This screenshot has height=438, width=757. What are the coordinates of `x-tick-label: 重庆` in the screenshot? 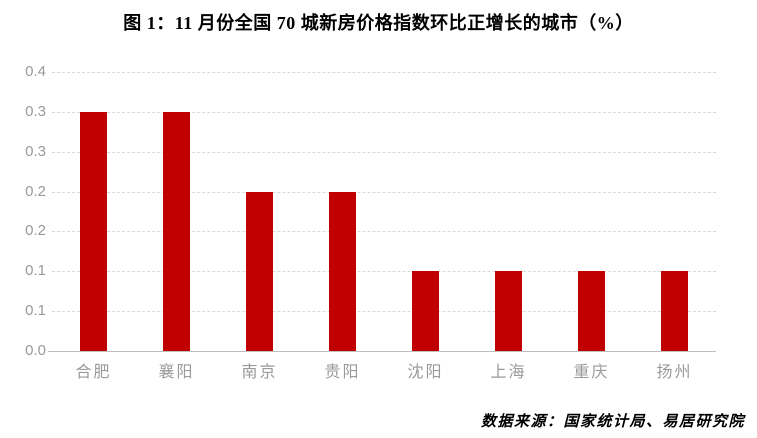 It's located at (591, 372).